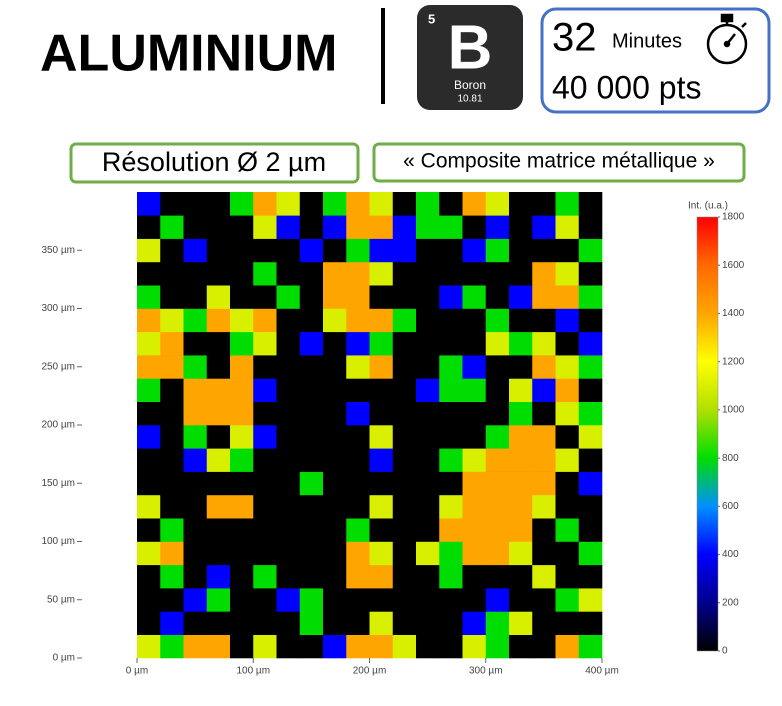  Describe the element at coordinates (383, 56) in the screenshot. I see `divider` at that location.